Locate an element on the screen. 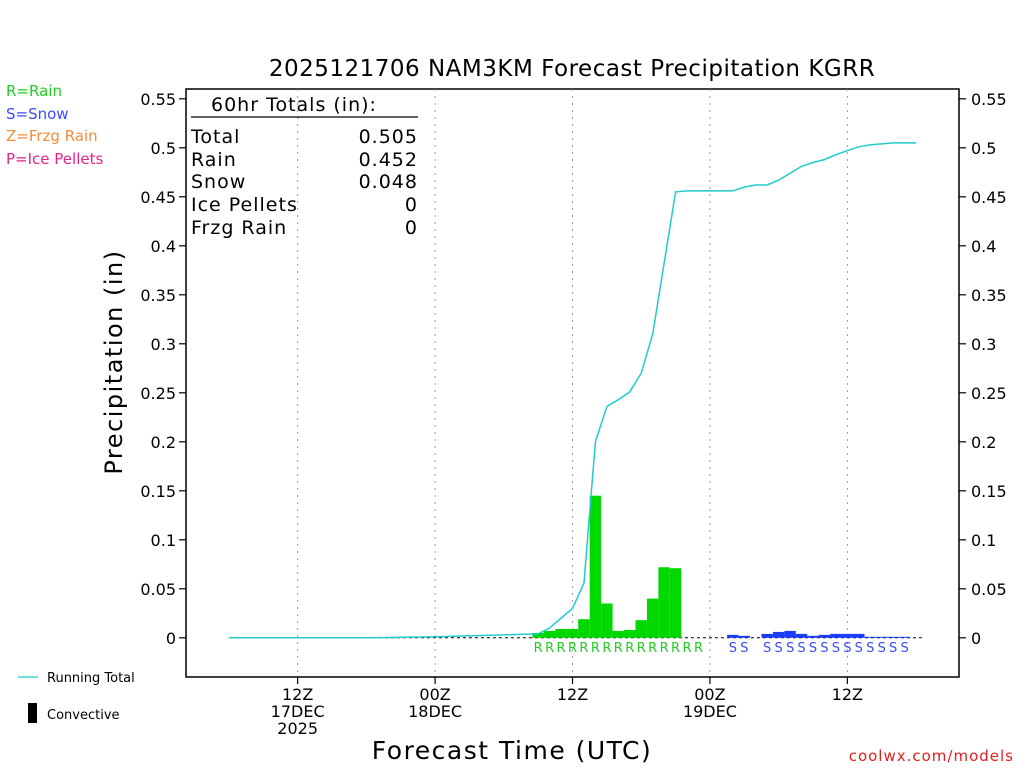 The image size is (1024, 768). y-tick-label-left: 0.3 is located at coordinates (163, 344).